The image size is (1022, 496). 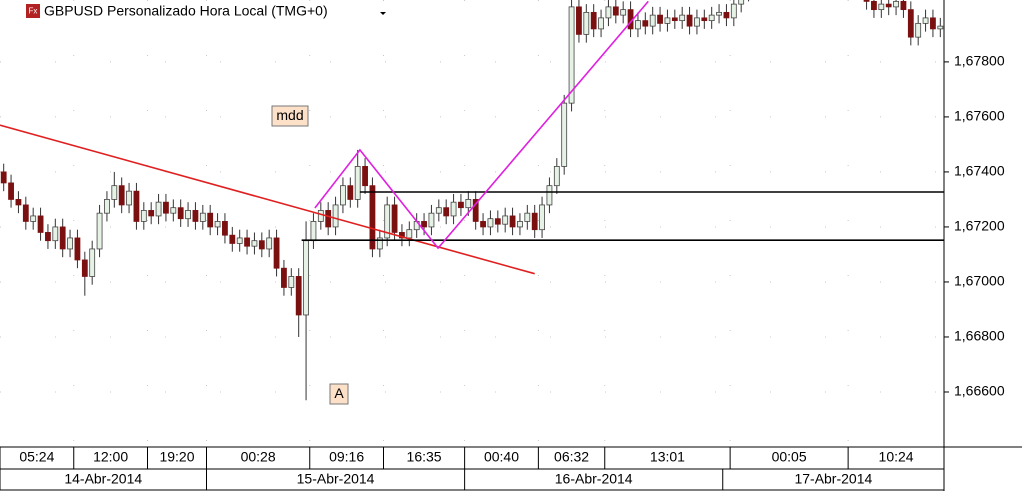 I want to click on dropdown-arrow, so click(x=383, y=13).